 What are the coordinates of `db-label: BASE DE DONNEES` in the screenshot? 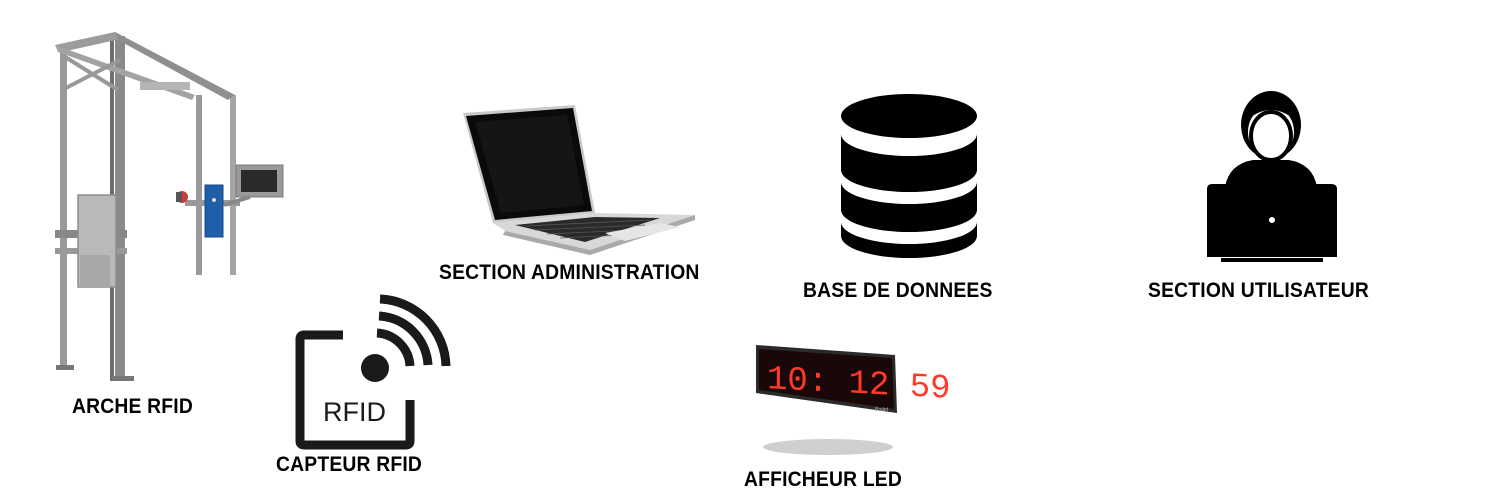 It's located at (898, 290).